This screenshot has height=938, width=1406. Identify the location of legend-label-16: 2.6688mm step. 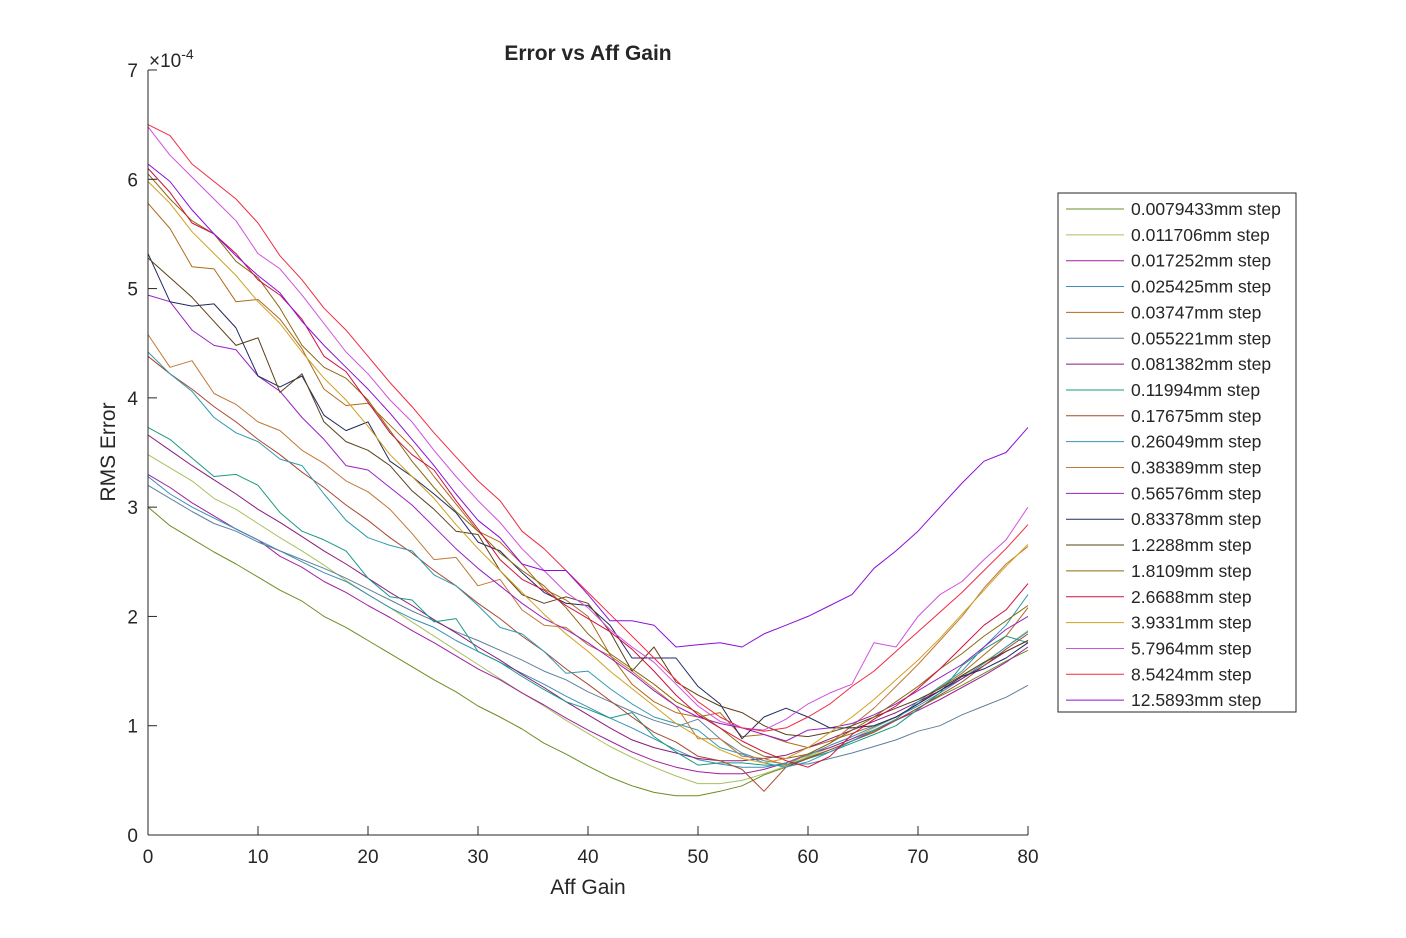
(1191, 597).